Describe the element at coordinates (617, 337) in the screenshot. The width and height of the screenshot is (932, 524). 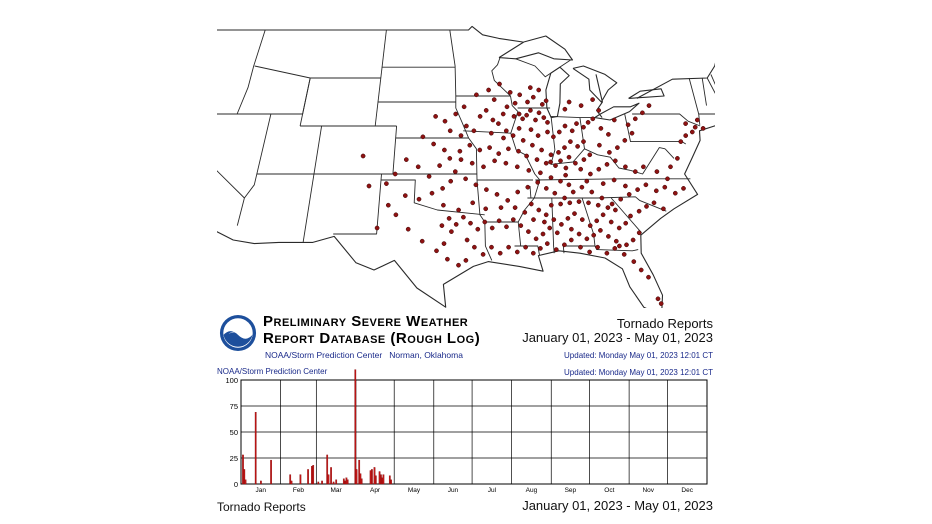
I see `date-range-label: January 01, 2023 - May 01, 2023` at that location.